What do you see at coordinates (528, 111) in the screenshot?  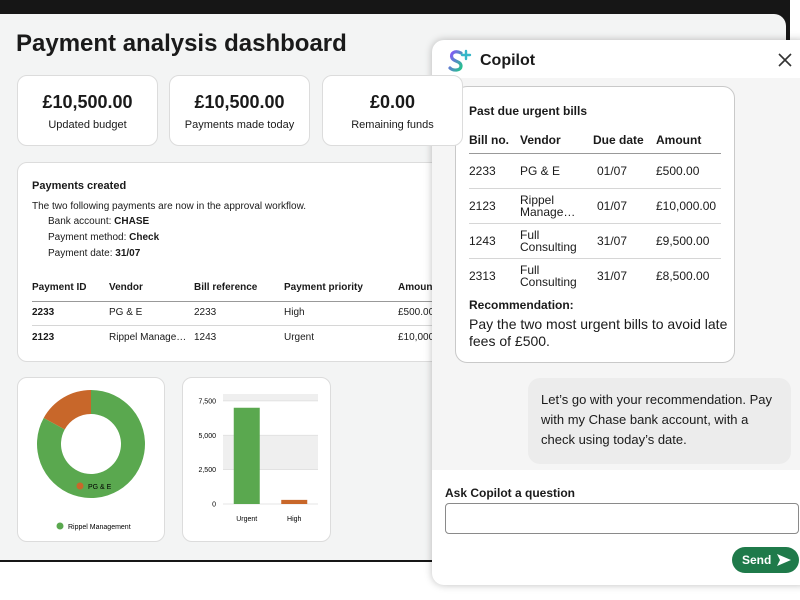 I see `card-title: Past due urgent bills` at bounding box center [528, 111].